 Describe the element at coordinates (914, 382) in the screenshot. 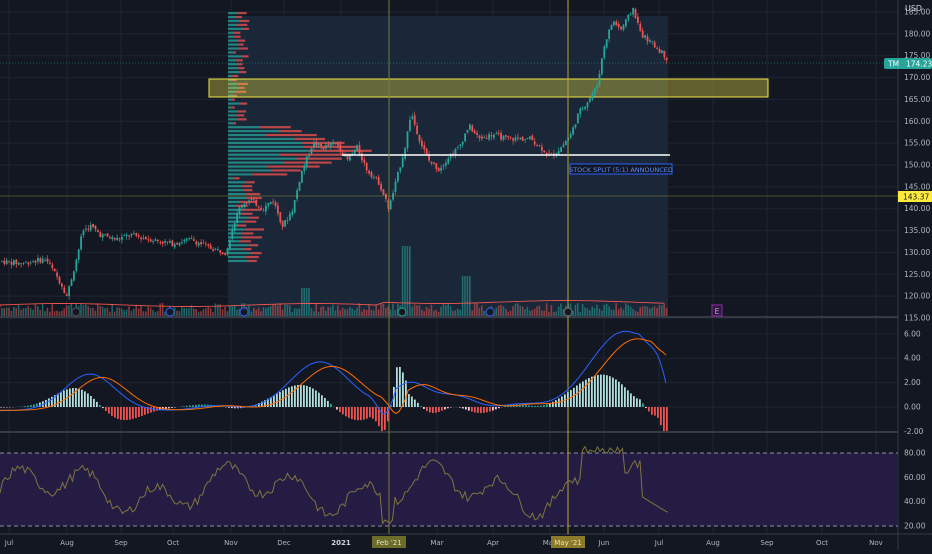

I see `macd-axis: 6.004.002.000.00-2.00` at that location.